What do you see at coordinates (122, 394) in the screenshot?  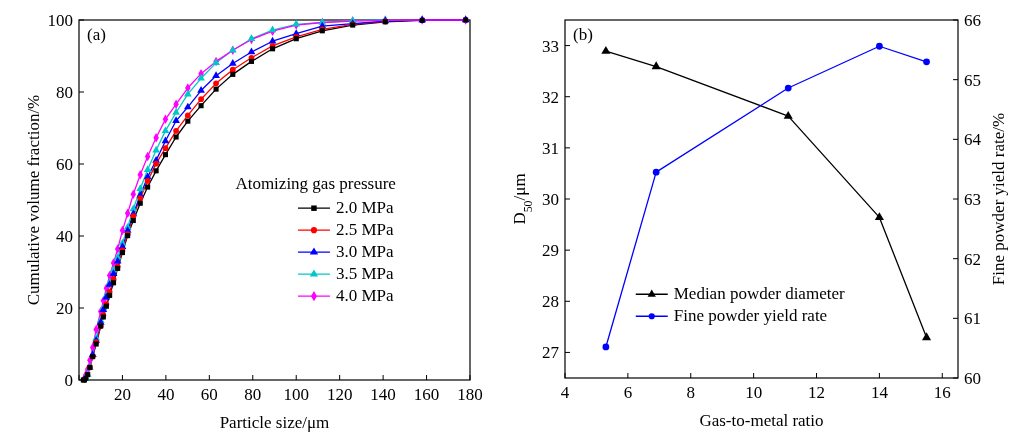 I see `x-tick-label: 20` at bounding box center [122, 394].